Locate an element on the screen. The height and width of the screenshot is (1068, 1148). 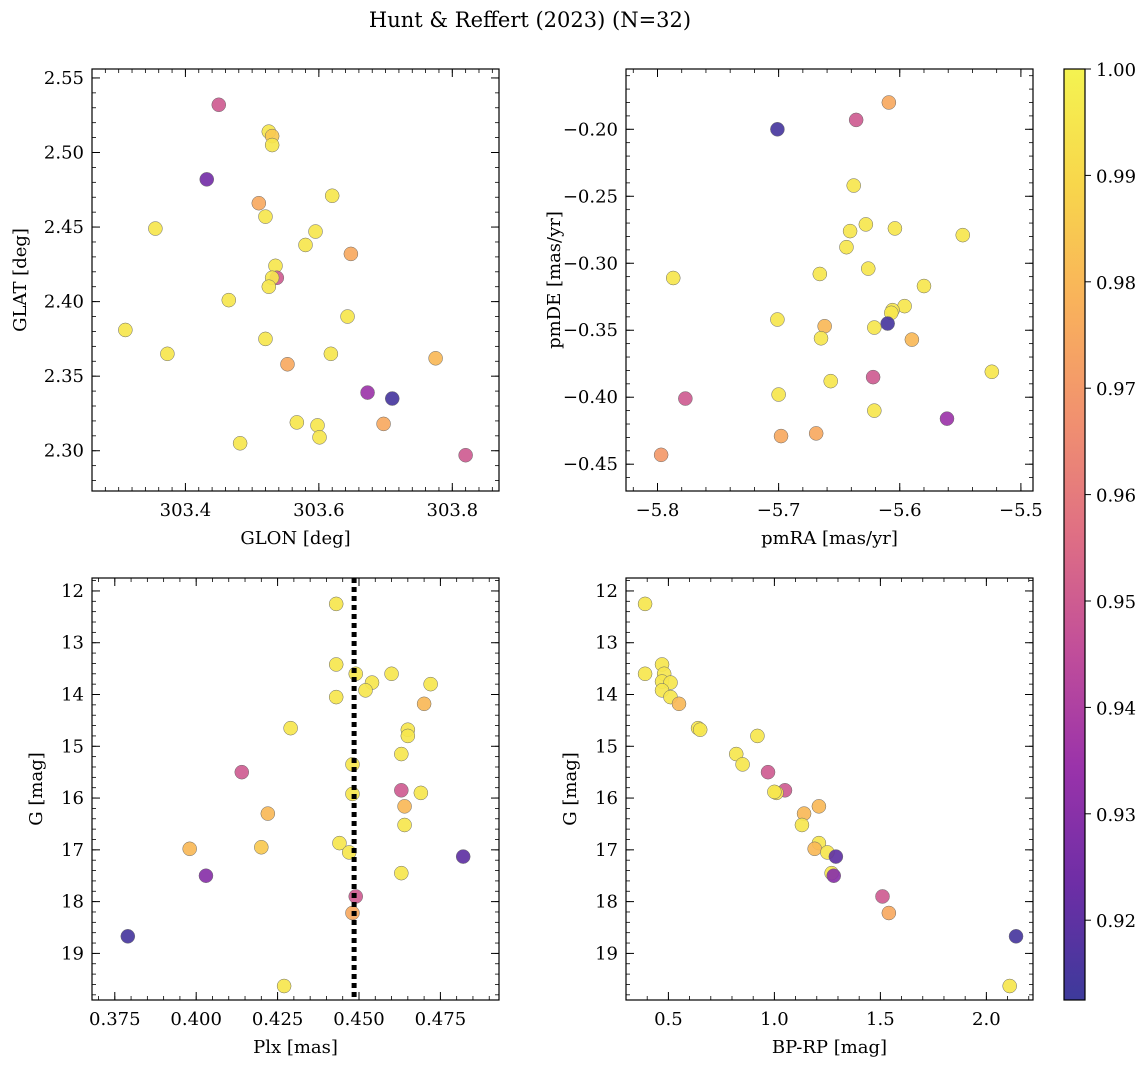
y-tick-label: 16 is located at coordinates (72, 798).